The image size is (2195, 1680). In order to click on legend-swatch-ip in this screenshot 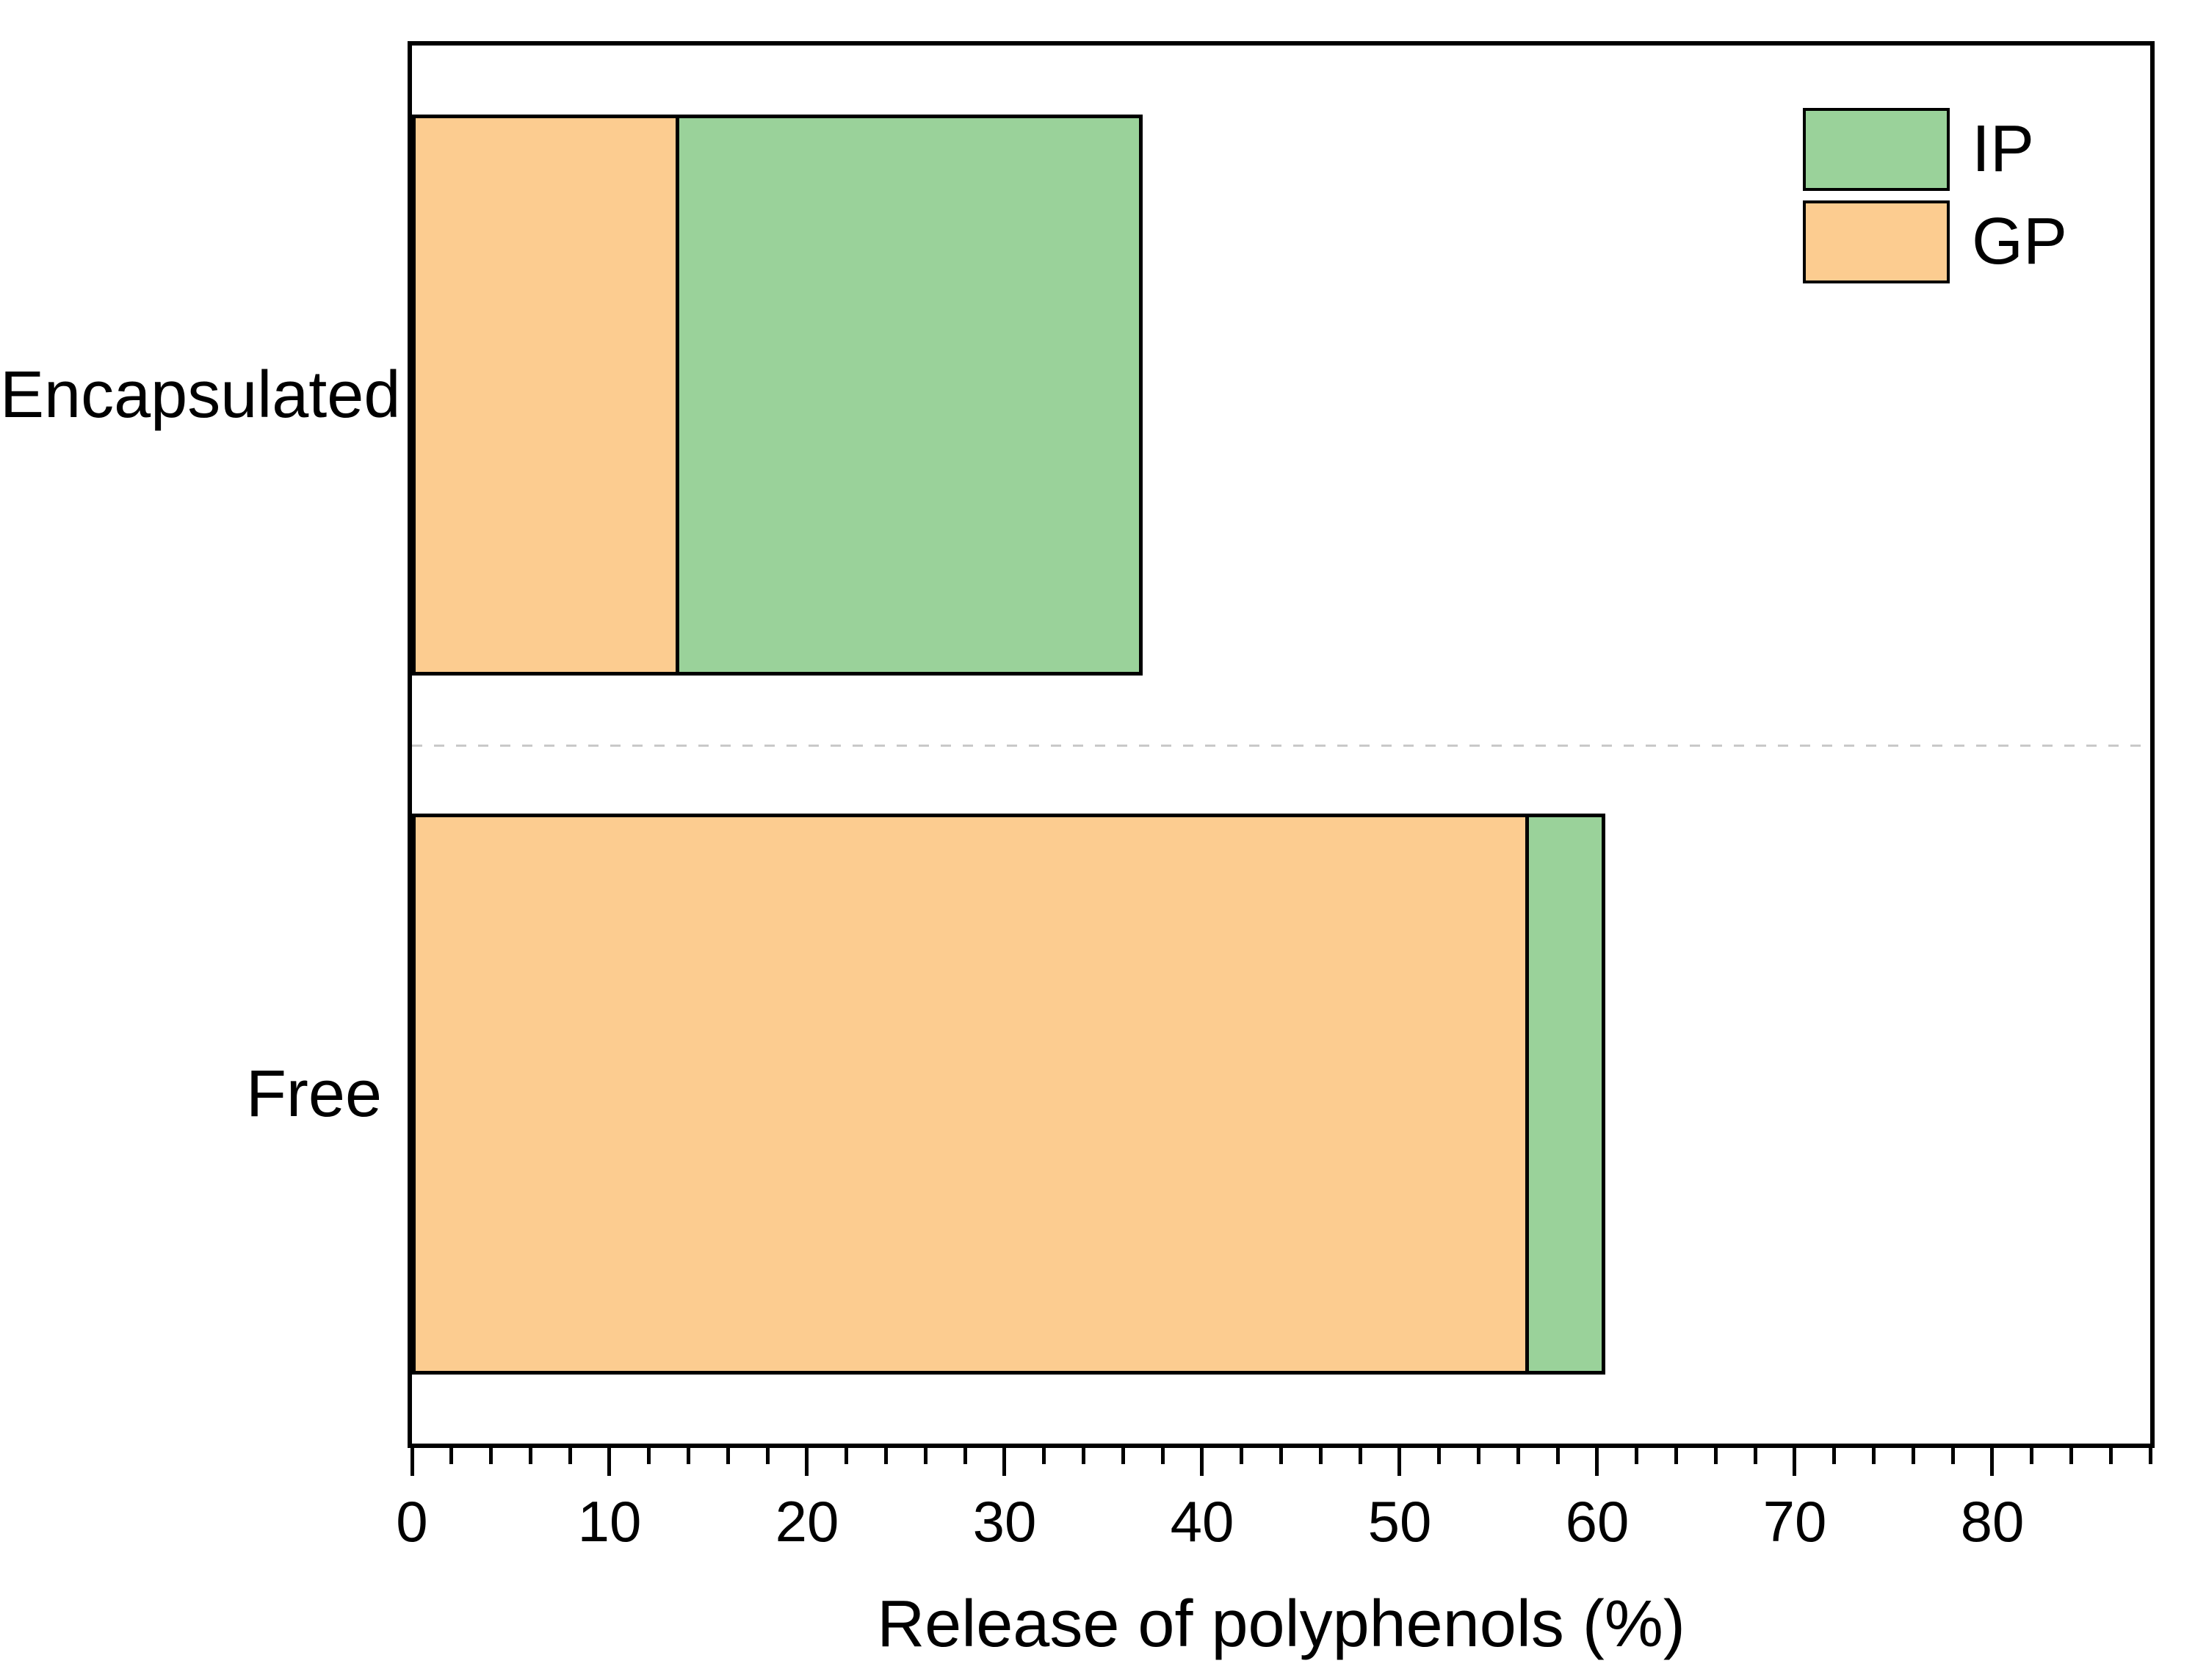, I will do `click(1876, 149)`.